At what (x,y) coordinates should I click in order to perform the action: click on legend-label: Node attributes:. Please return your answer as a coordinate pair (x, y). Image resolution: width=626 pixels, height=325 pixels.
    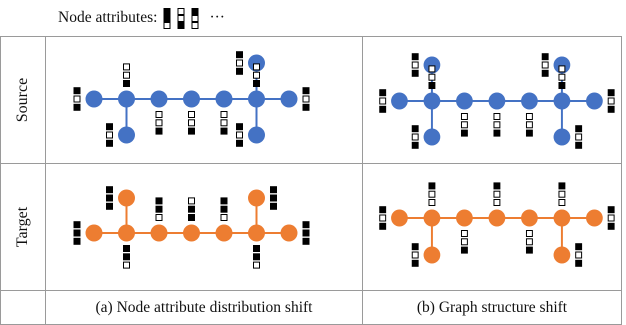
    Looking at the image, I should click on (108, 17).